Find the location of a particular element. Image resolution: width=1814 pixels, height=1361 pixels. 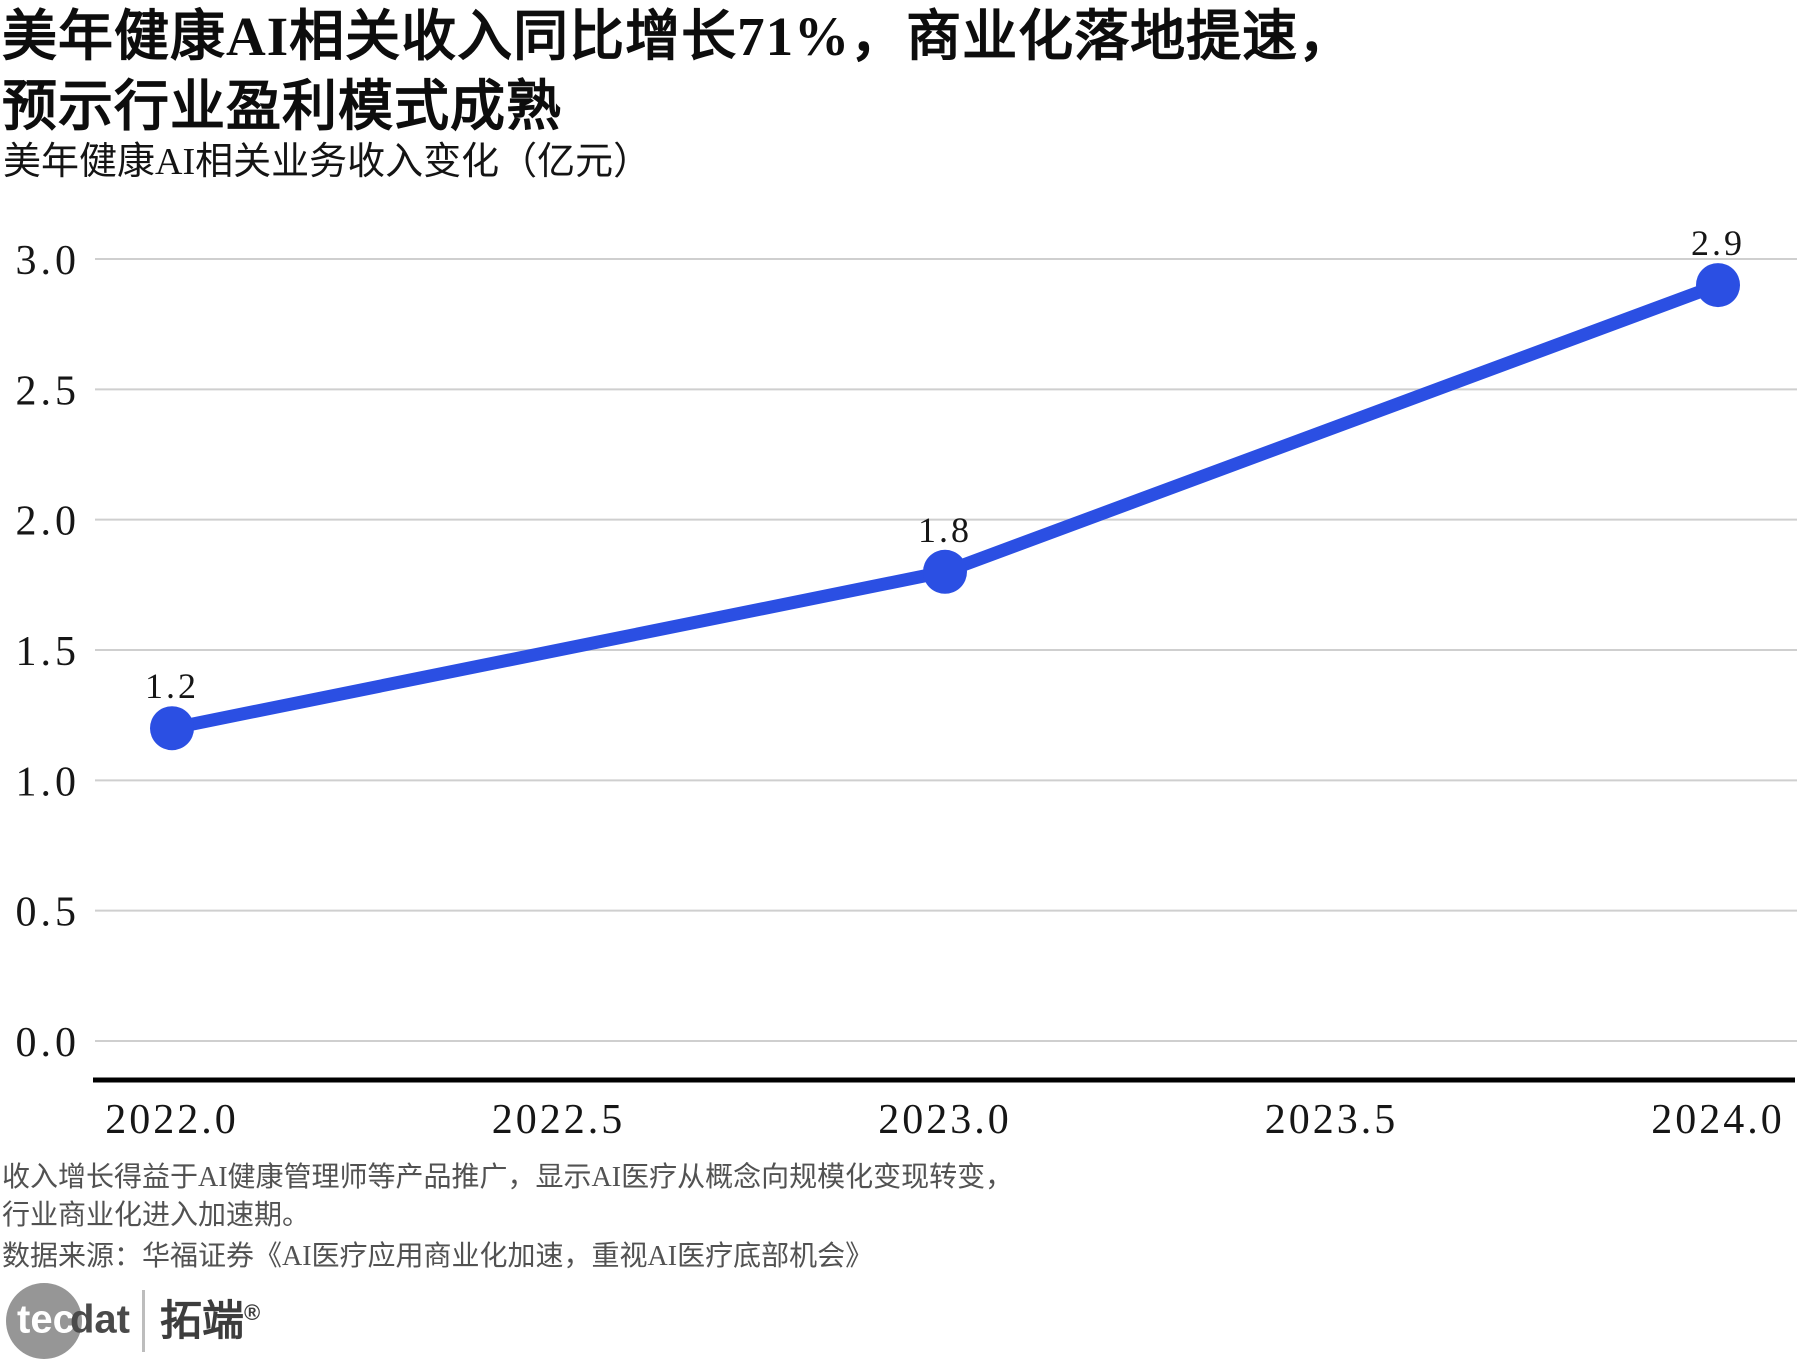

y-tick-label: 2.5 is located at coordinates (48, 391).